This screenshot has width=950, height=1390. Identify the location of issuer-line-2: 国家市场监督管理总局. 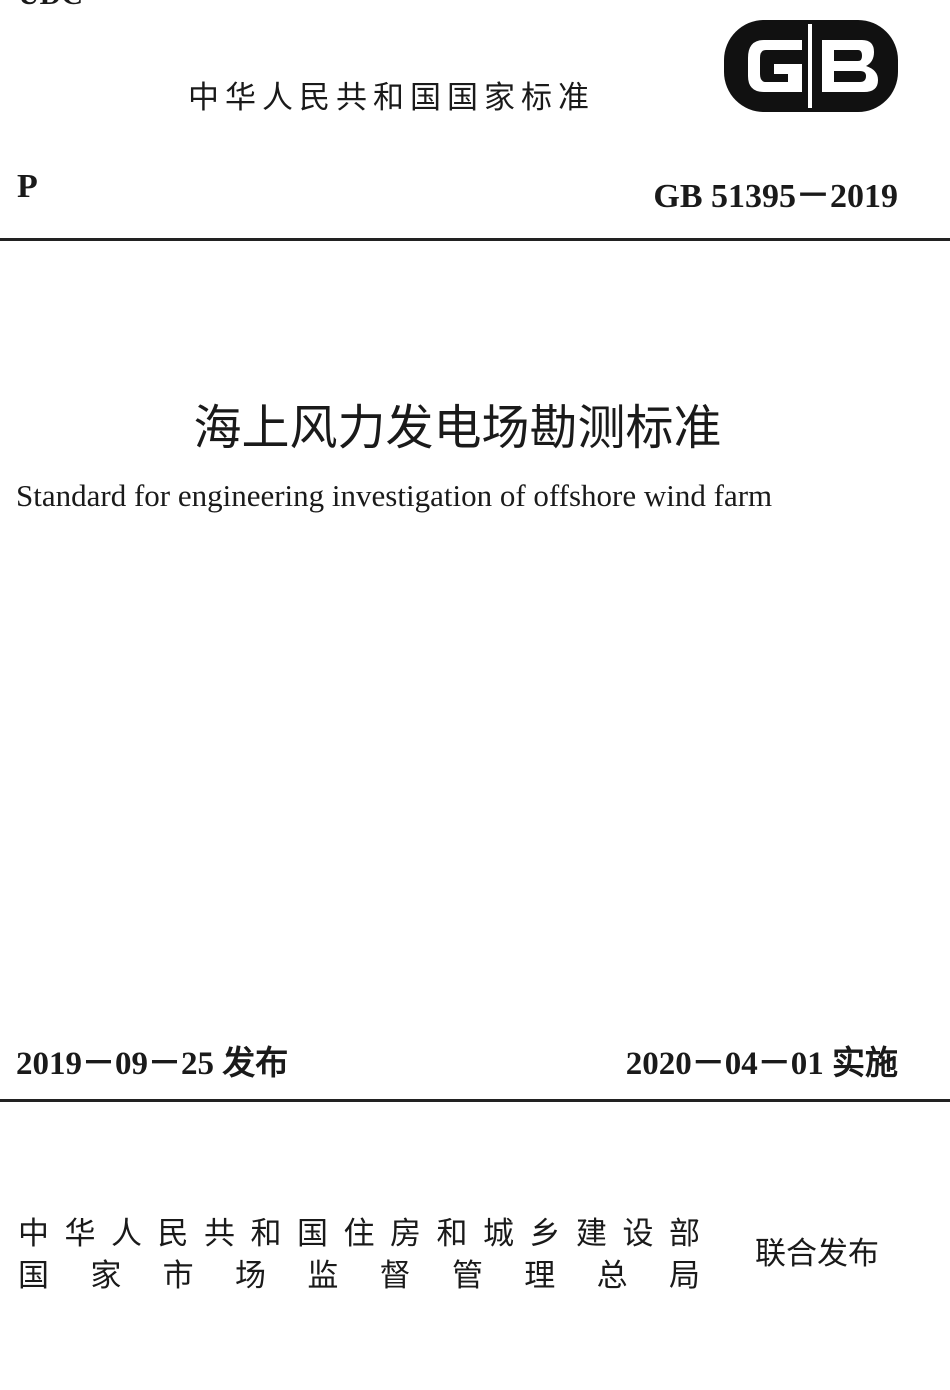
(359, 1272).